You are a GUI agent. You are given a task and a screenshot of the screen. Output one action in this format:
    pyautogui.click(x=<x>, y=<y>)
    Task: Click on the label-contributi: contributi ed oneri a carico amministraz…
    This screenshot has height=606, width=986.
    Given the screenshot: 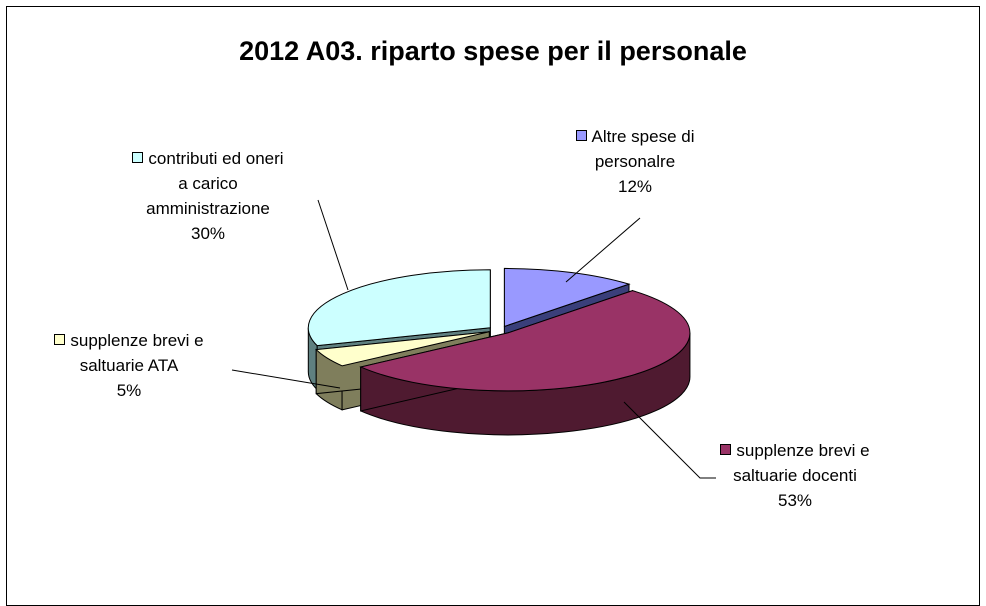 What is the action you would take?
    pyautogui.click(x=208, y=196)
    